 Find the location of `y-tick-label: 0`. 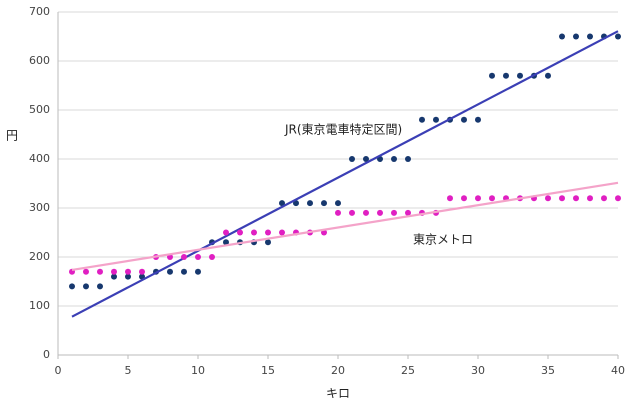

y-tick-label: 0 is located at coordinates (46, 354).